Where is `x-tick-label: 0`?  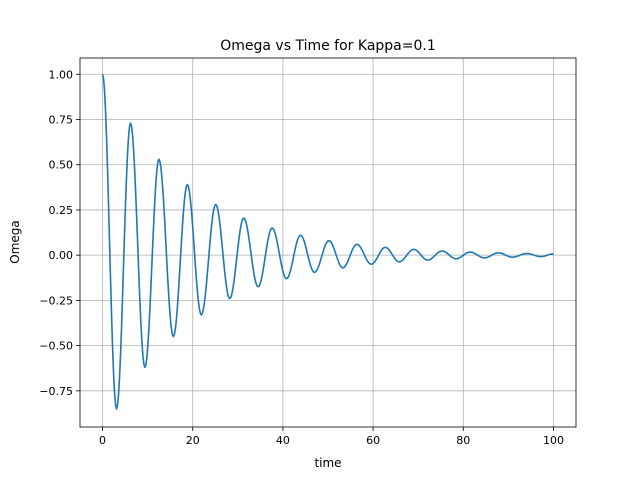
x-tick-label: 0 is located at coordinates (102, 440).